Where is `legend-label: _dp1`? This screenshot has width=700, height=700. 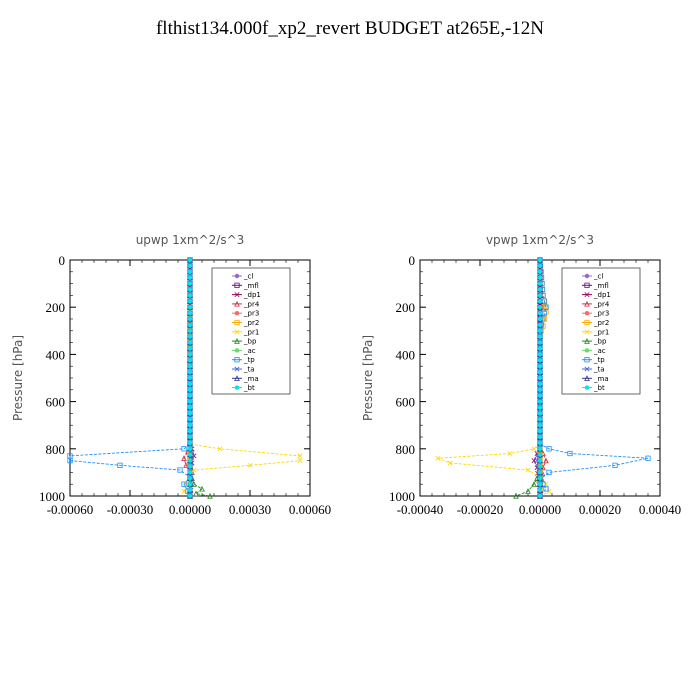
legend-label: _dp1 is located at coordinates (602, 295).